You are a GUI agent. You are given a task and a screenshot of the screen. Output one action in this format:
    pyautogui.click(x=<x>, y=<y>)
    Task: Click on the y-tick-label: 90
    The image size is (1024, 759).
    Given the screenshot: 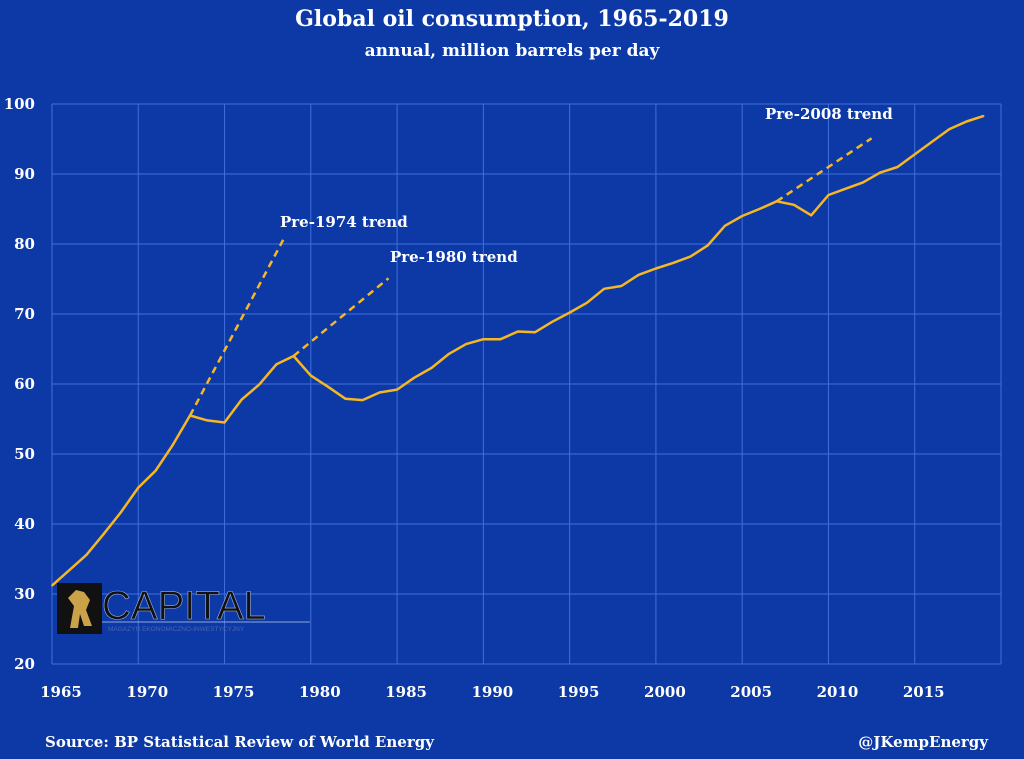 What is the action you would take?
    pyautogui.click(x=24, y=174)
    